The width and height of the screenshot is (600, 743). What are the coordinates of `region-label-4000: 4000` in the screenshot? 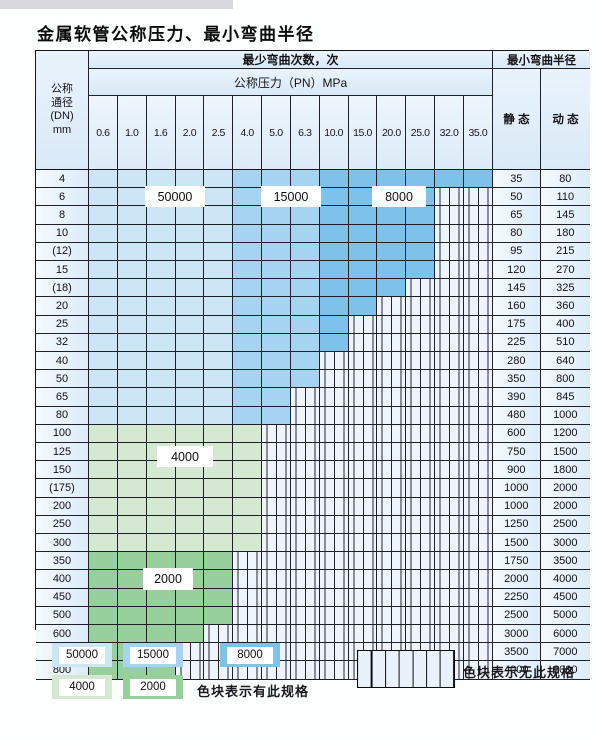 It's located at (185, 456).